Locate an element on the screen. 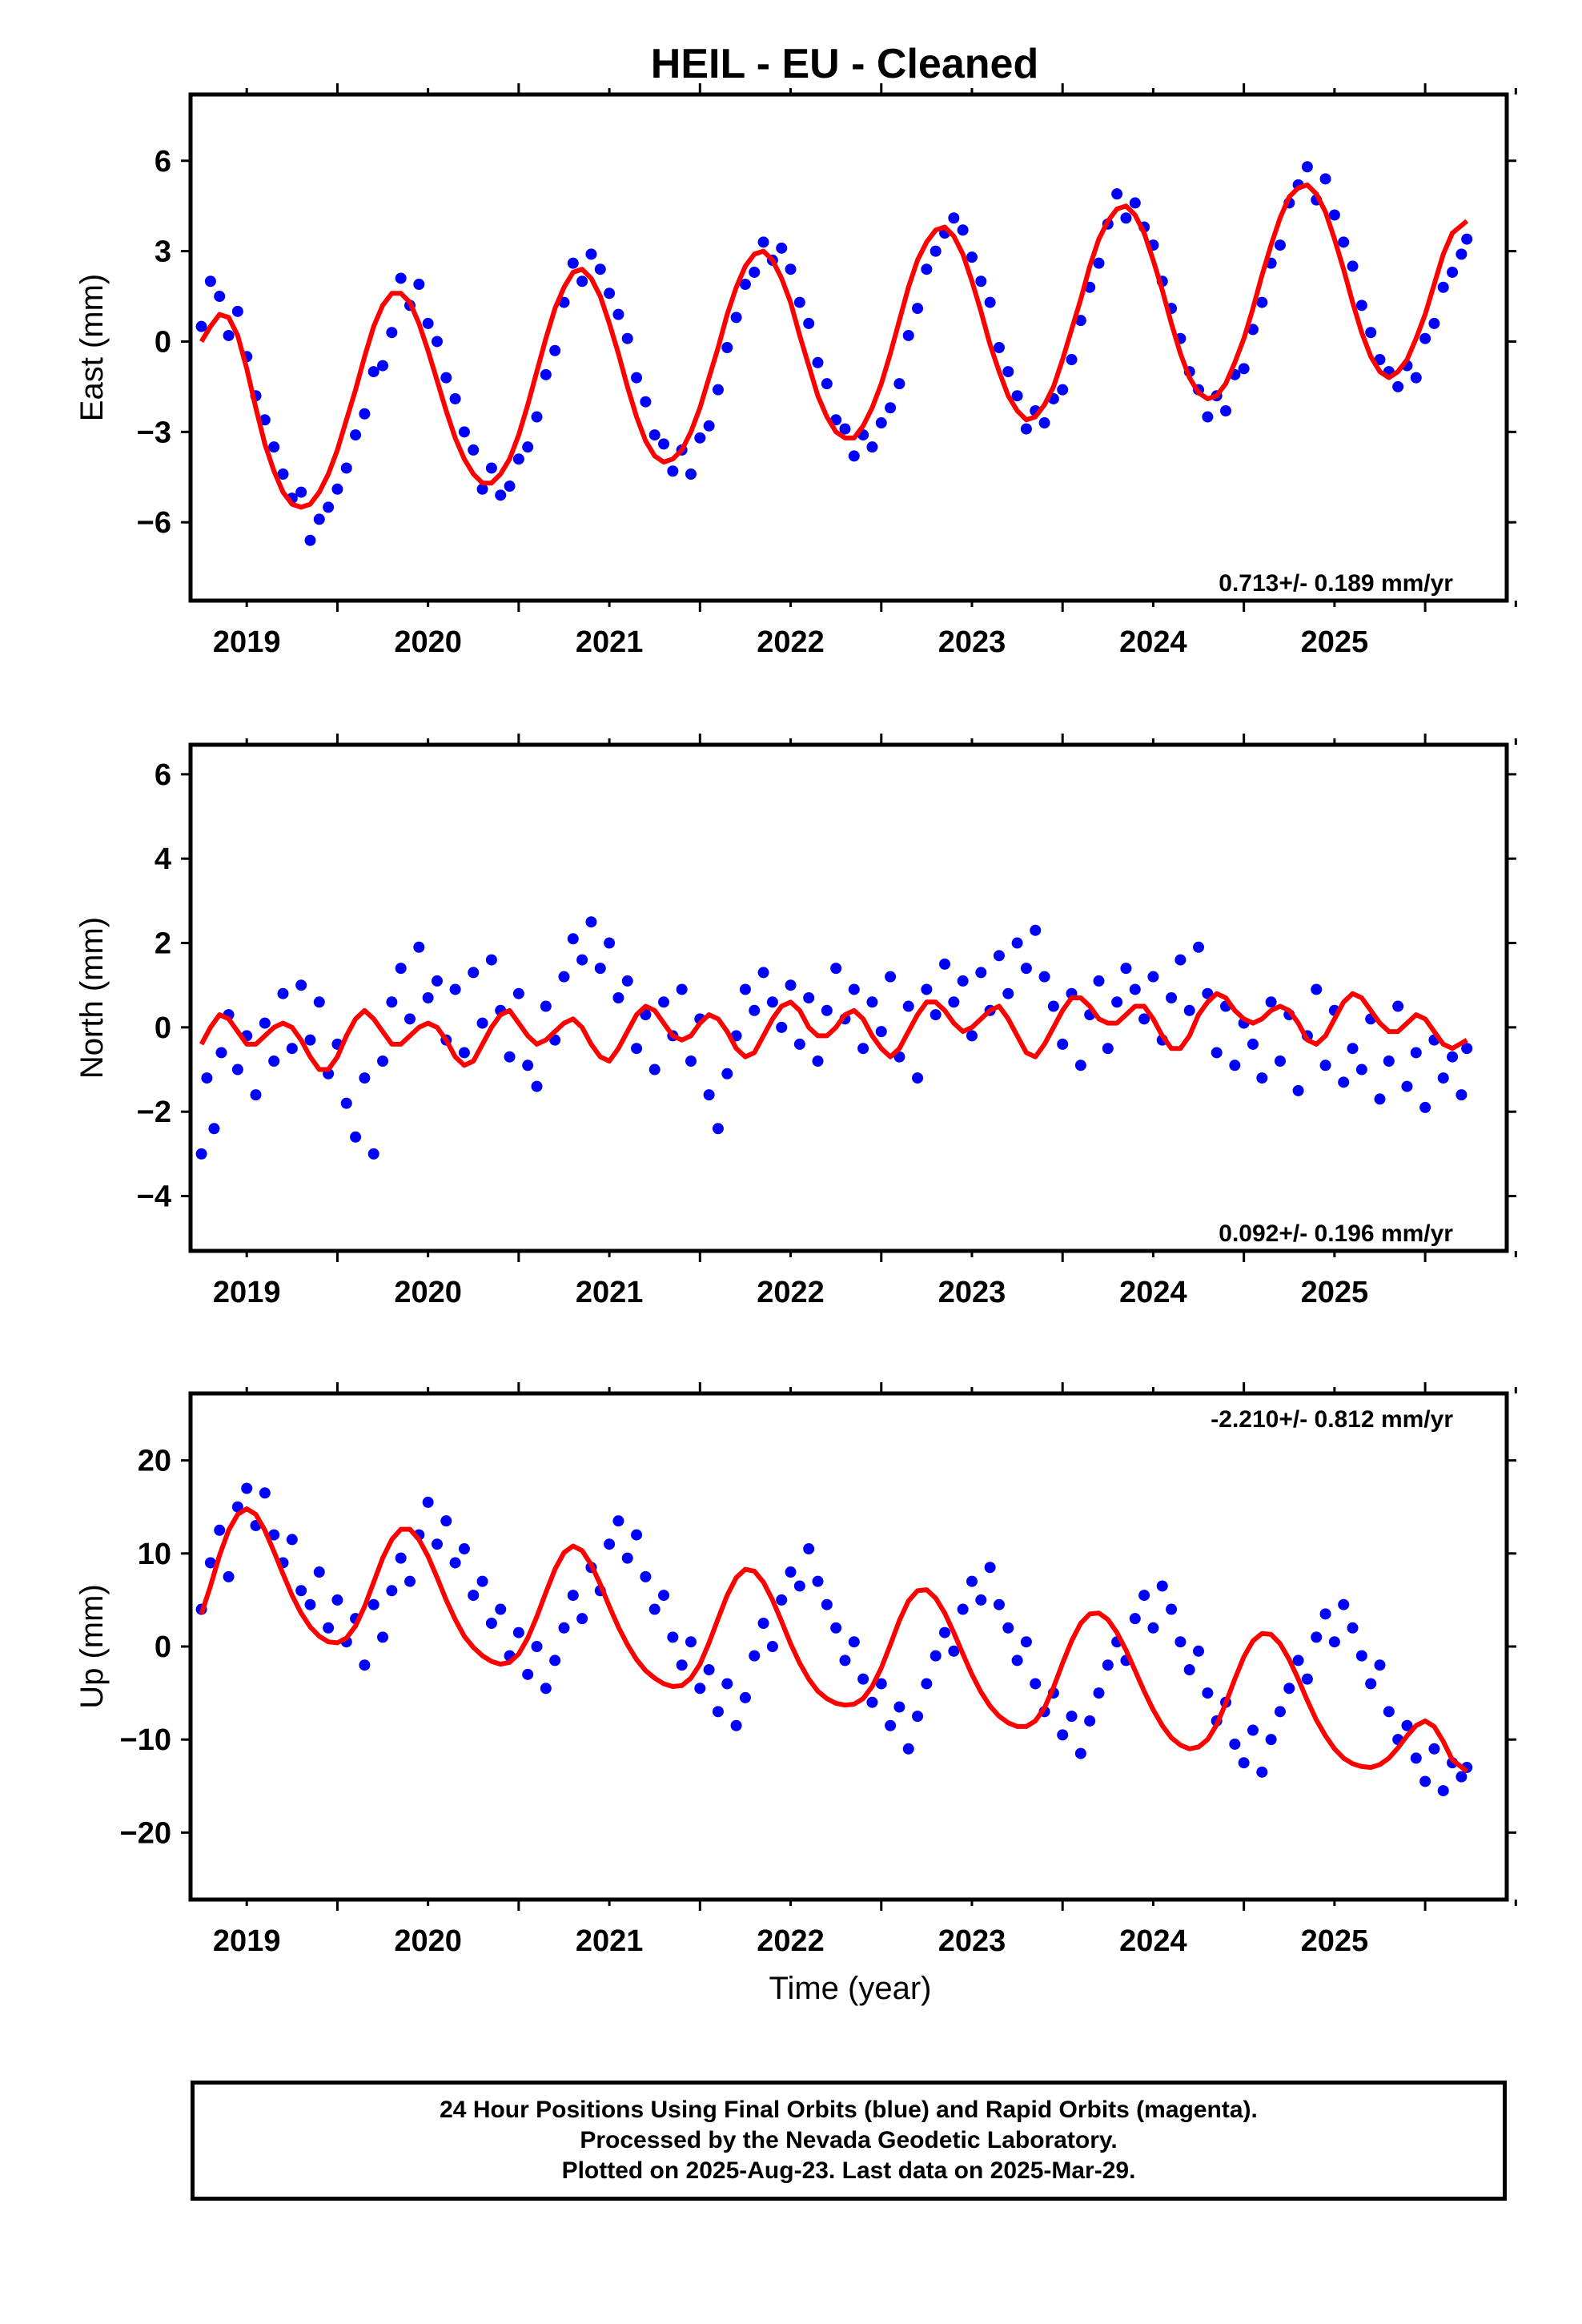 The image size is (1582, 2324). north-y-tick-label: 6 is located at coordinates (163, 775).